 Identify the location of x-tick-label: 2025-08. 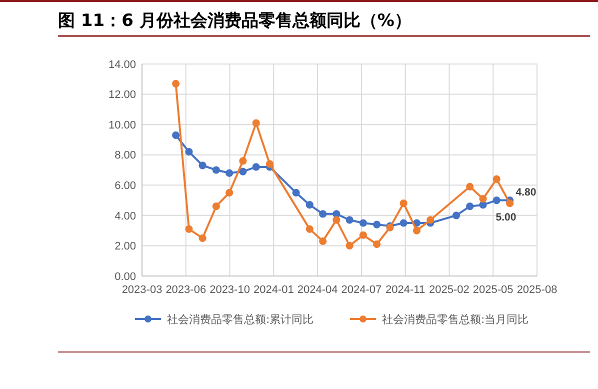
(537, 290).